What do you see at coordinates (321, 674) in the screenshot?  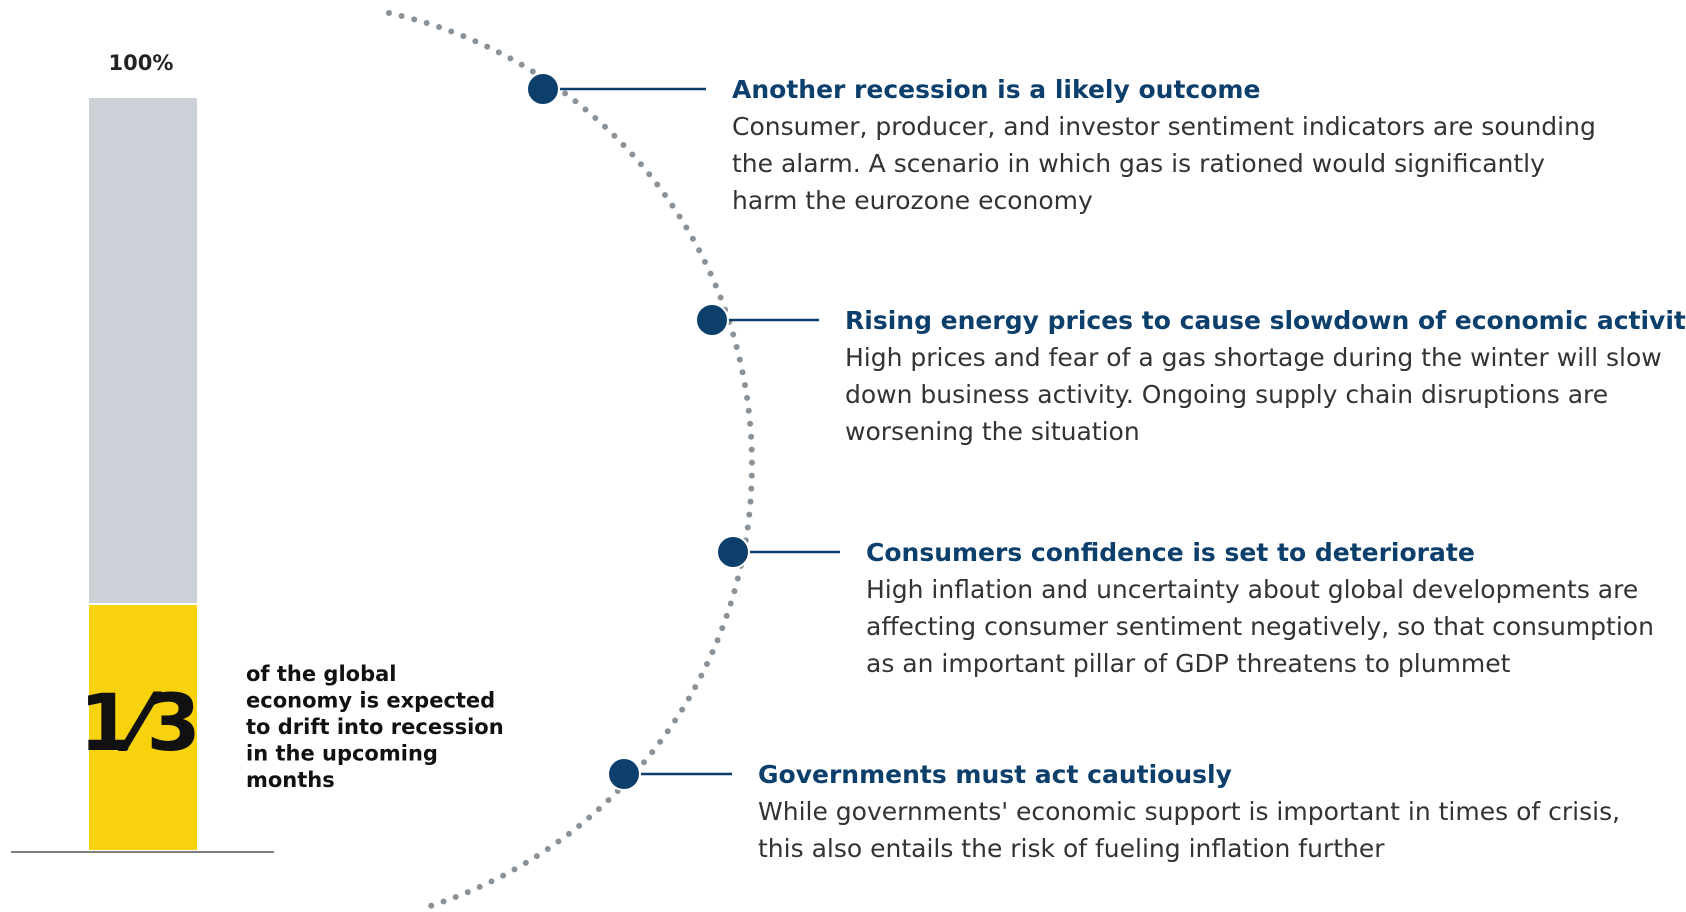 I see `description-line: of the global` at bounding box center [321, 674].